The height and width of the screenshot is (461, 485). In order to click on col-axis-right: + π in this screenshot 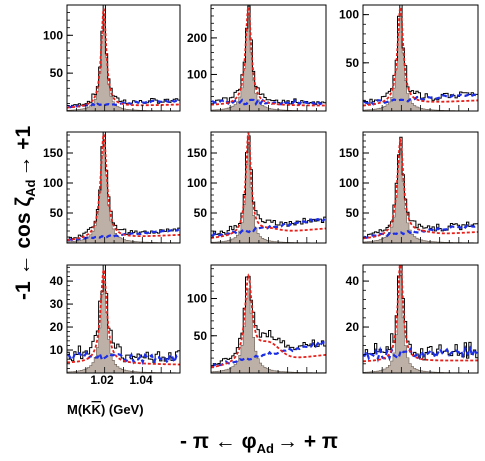, I will do `click(321, 441)`.